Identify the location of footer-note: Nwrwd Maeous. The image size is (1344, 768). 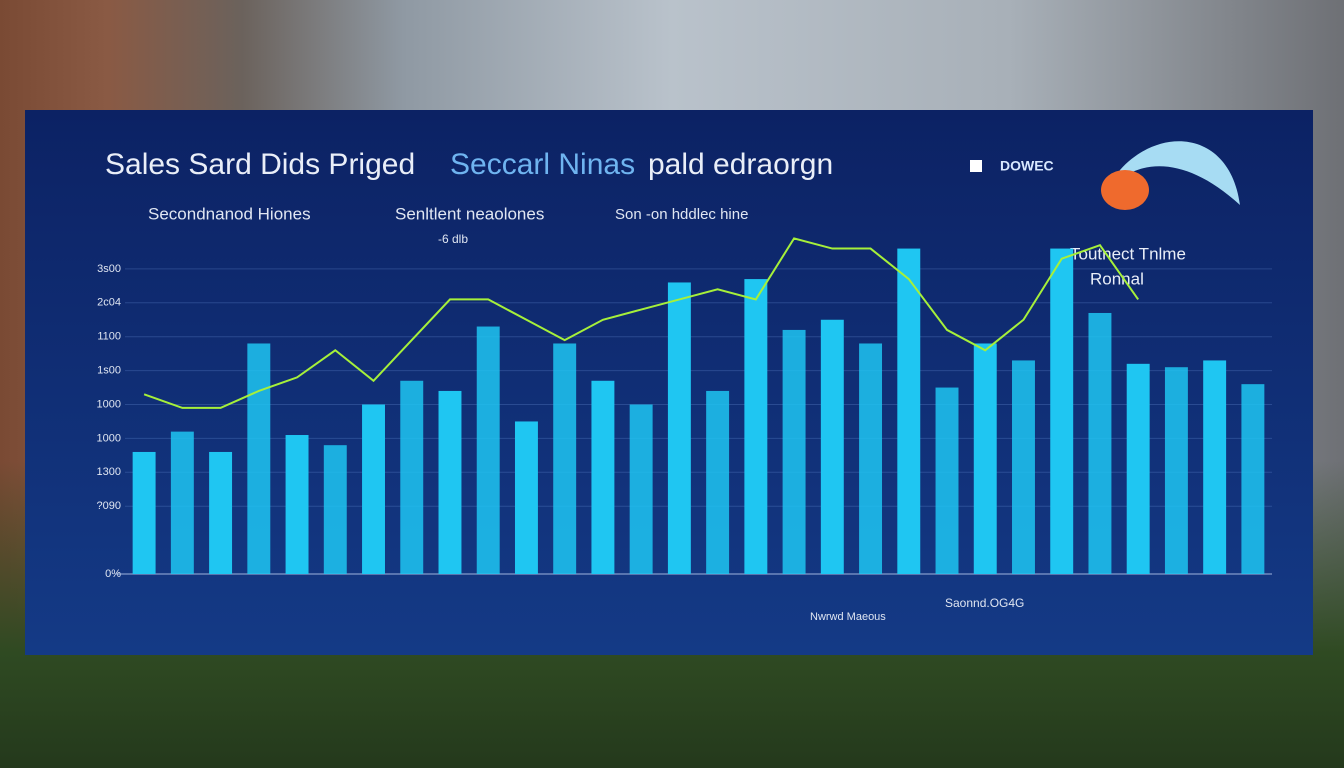
(848, 617).